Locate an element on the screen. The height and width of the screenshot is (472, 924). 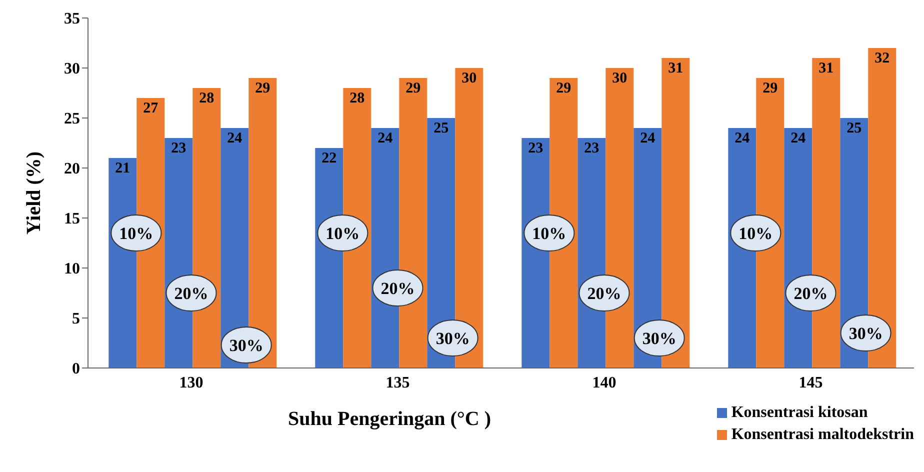
y-tick-label: 10 is located at coordinates (72, 269).